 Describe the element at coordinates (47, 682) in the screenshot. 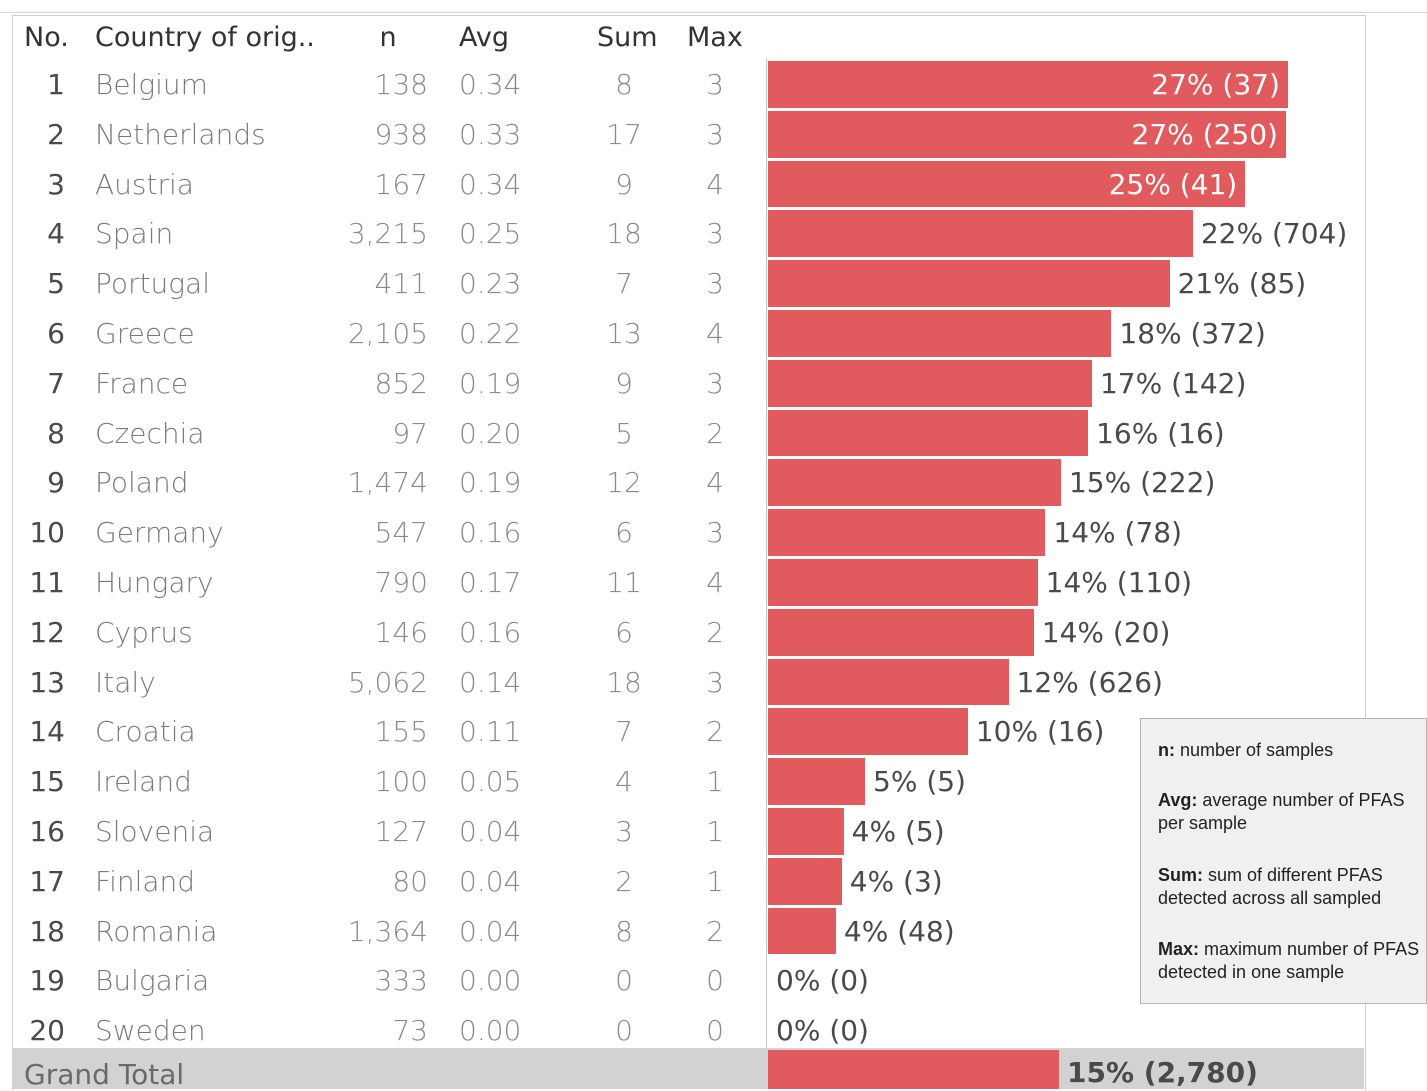

I see `row-number: 13` at that location.